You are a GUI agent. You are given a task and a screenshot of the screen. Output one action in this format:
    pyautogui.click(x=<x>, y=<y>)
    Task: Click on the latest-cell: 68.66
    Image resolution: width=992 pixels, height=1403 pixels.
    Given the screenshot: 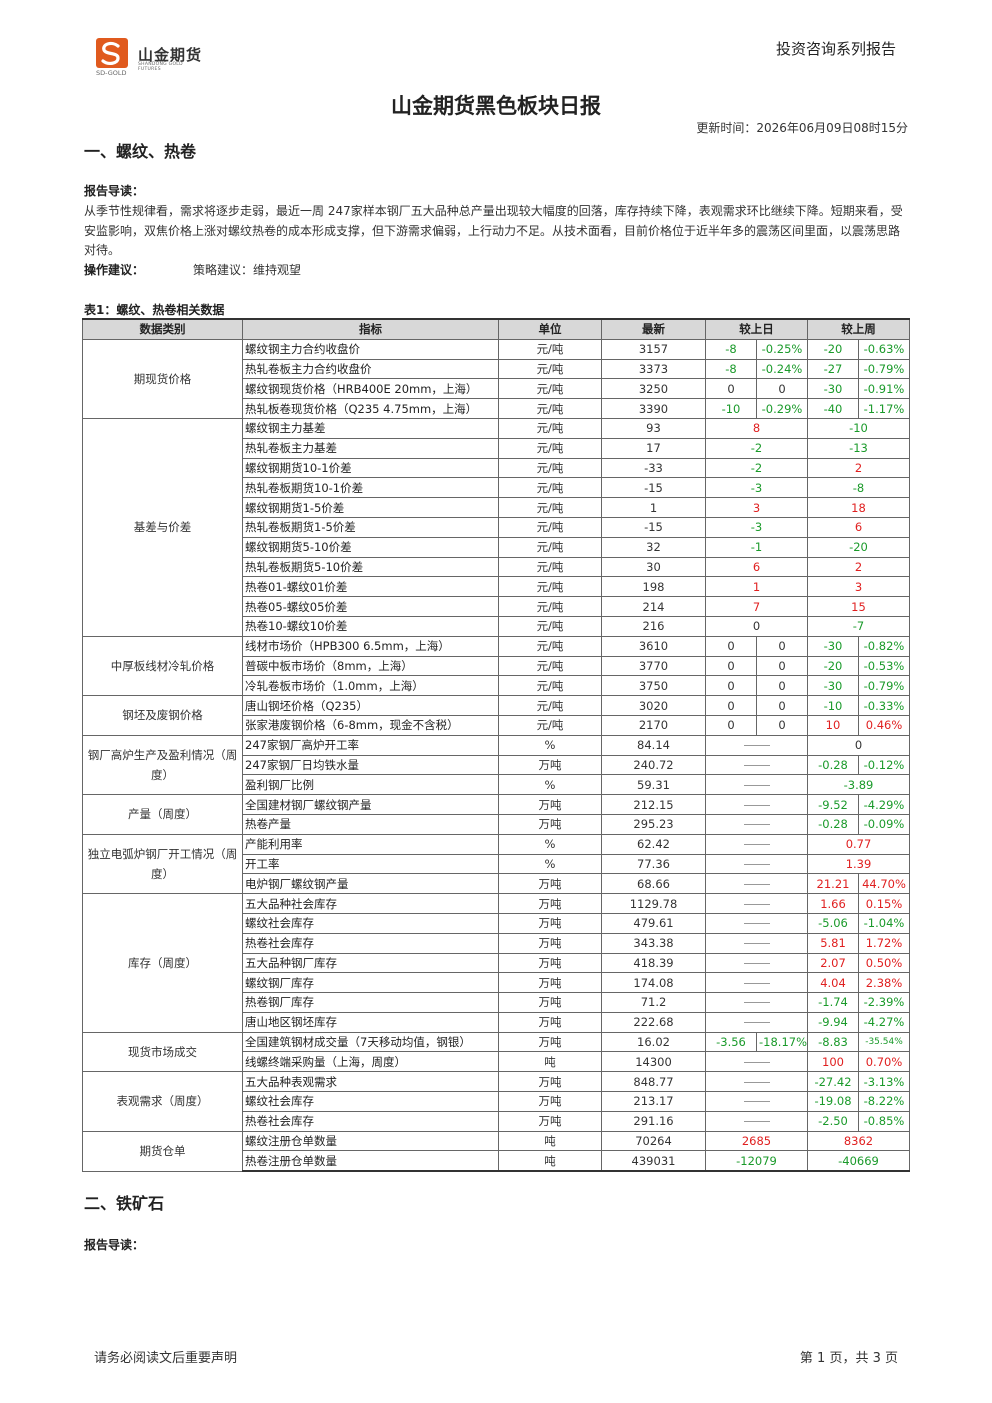 What is the action you would take?
    pyautogui.click(x=653, y=884)
    